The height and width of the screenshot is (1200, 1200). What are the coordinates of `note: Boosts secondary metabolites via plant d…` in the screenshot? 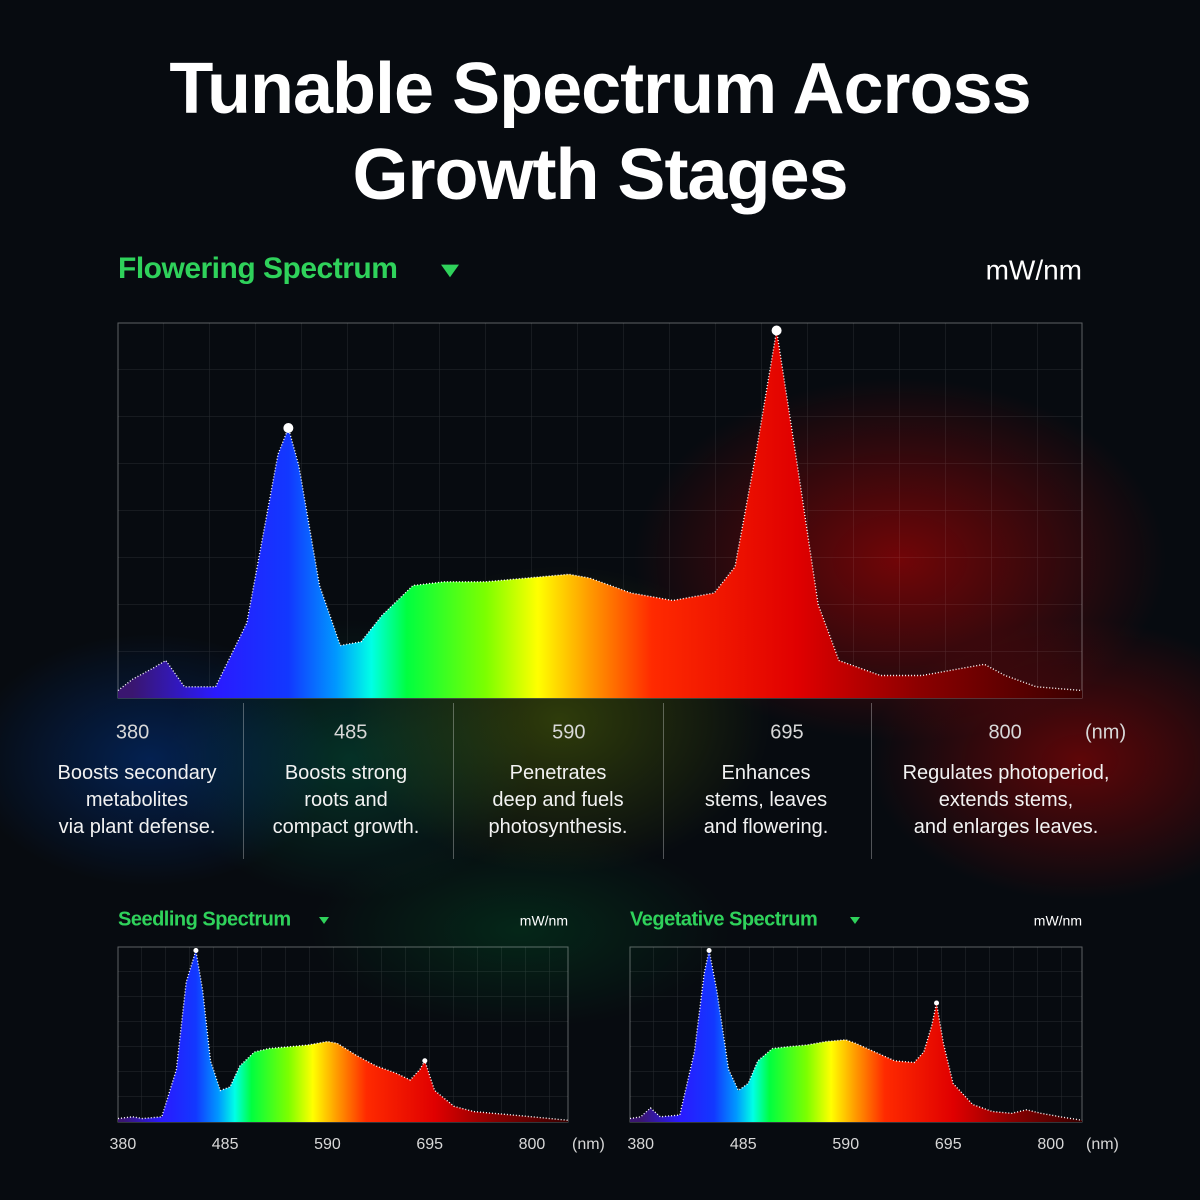 It's located at (137, 800).